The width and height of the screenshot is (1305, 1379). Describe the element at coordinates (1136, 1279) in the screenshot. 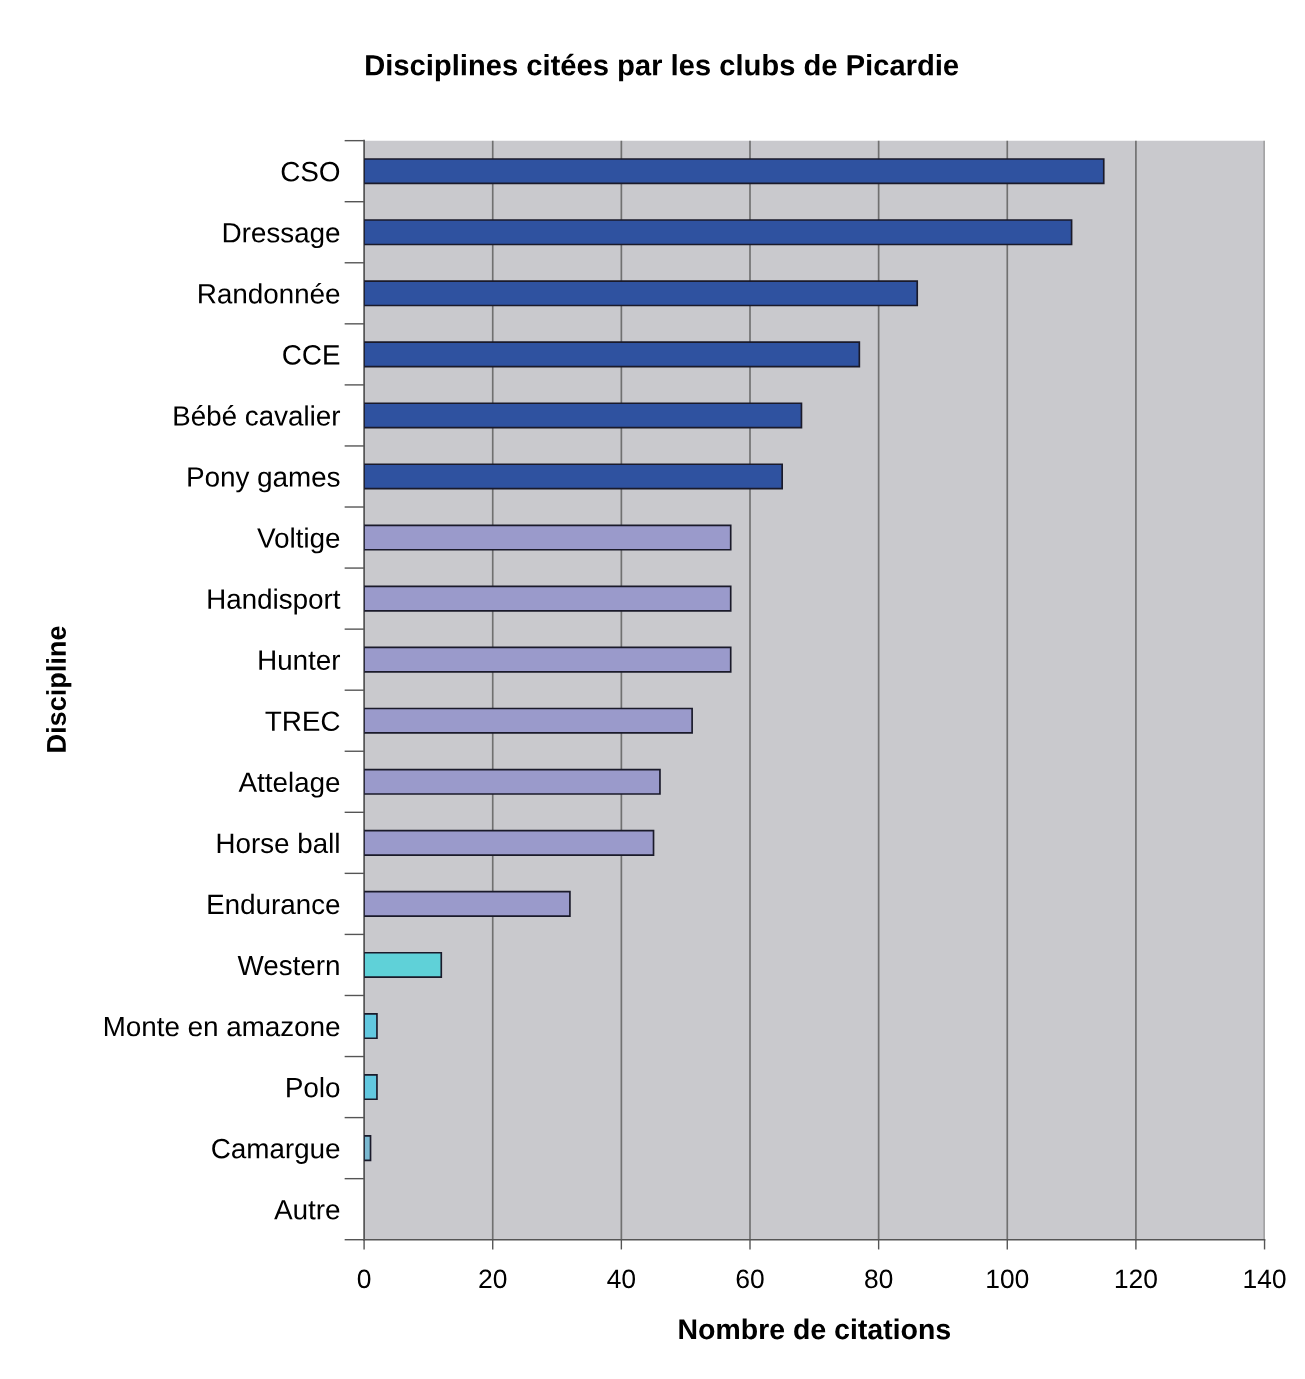

I see `x-tick-label: 120` at that location.